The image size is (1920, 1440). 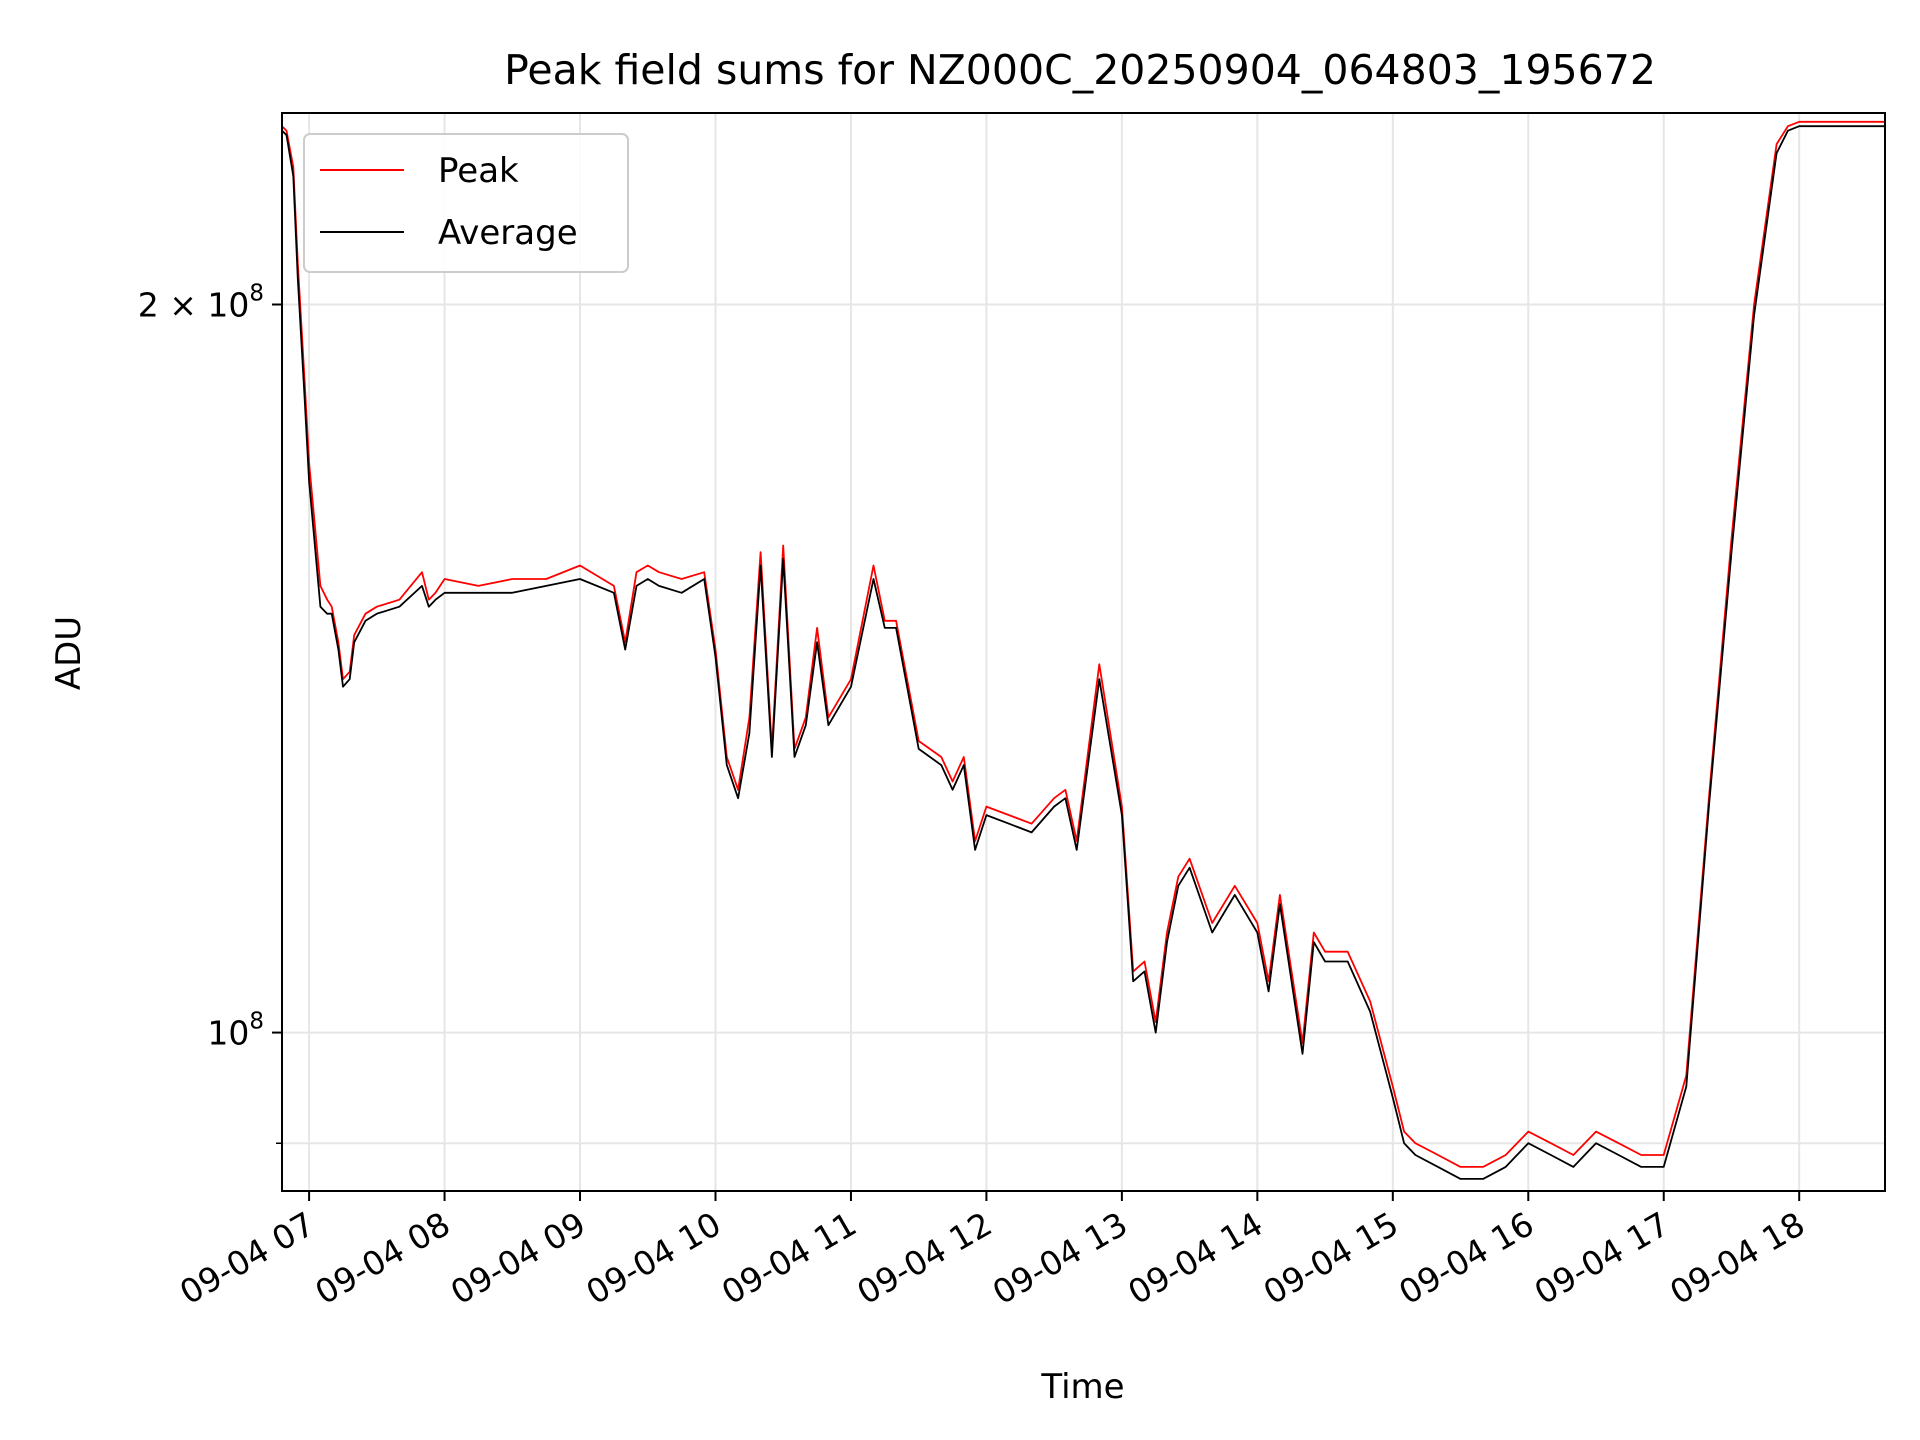 I want to click on legend-box, so click(x=466, y=203).